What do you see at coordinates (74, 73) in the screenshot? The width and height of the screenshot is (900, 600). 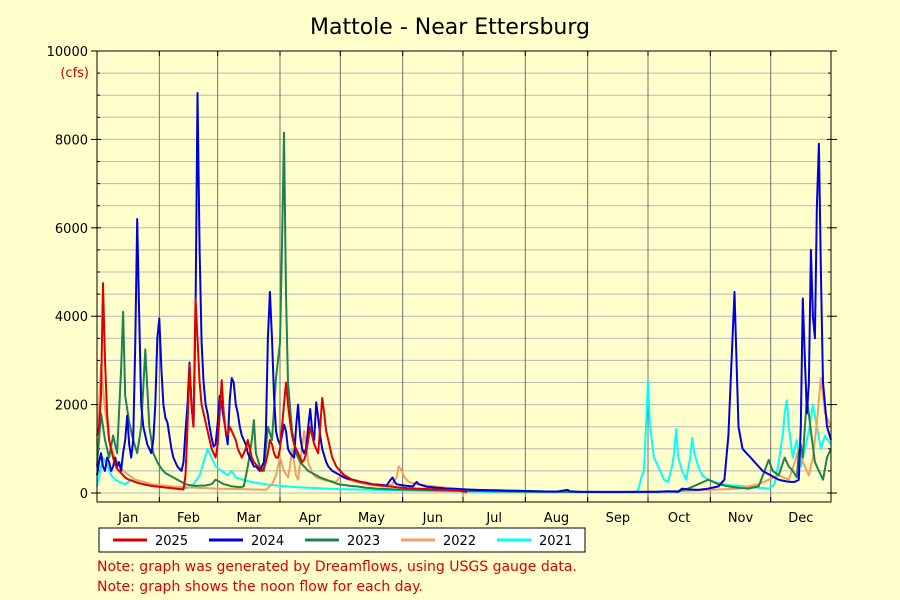 I see `y-unit-label: (cfs)` at bounding box center [74, 73].